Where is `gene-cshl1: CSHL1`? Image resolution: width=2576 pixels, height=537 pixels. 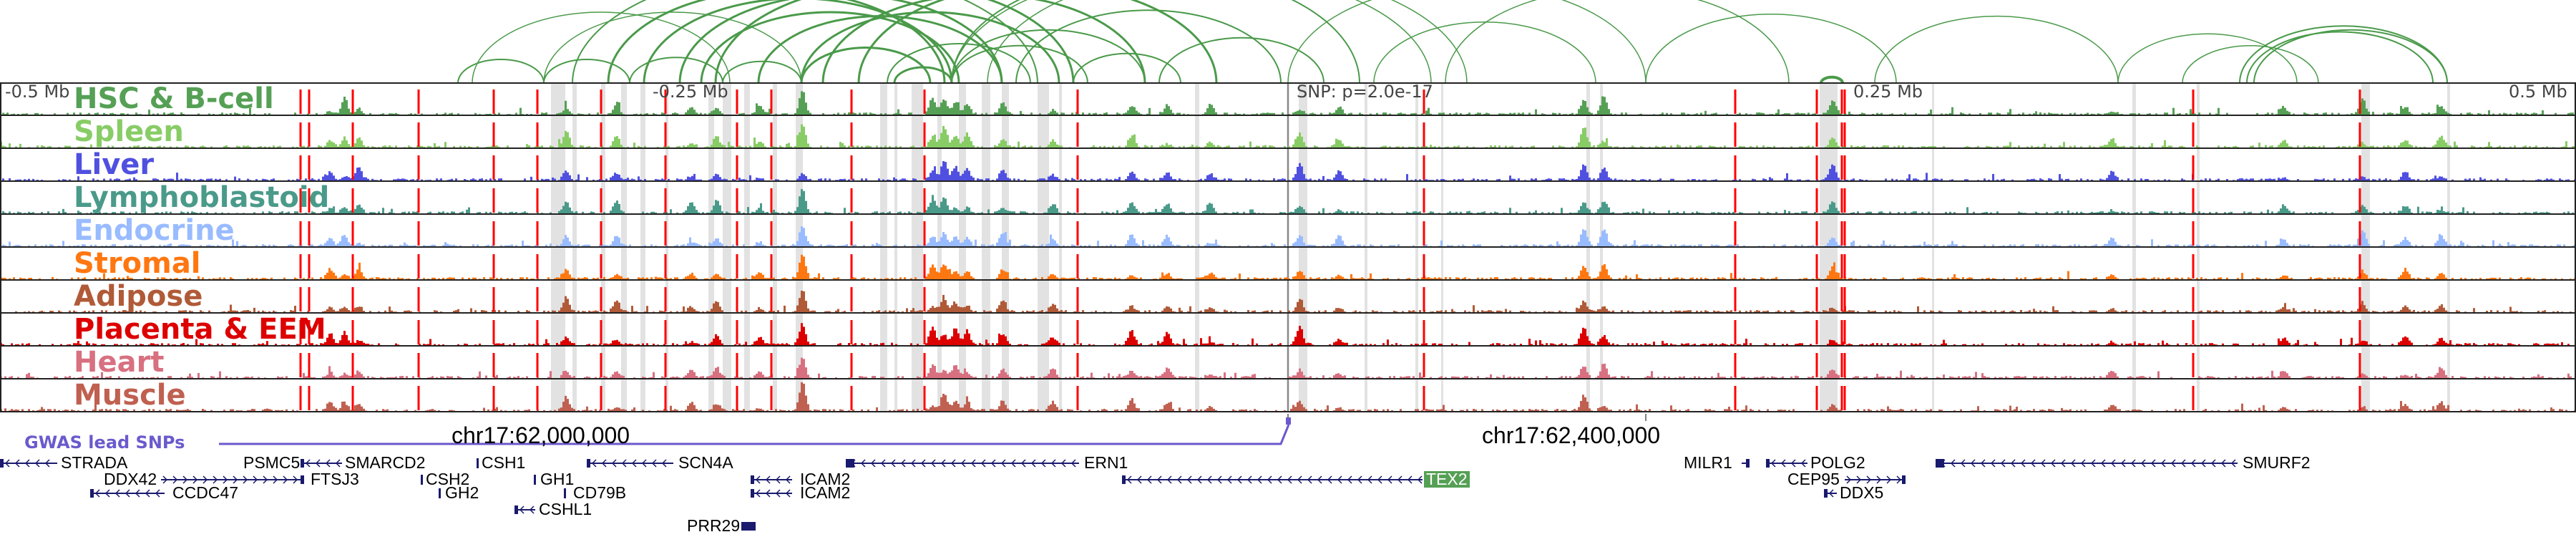
gene-cshl1: CSHL1 is located at coordinates (565, 509).